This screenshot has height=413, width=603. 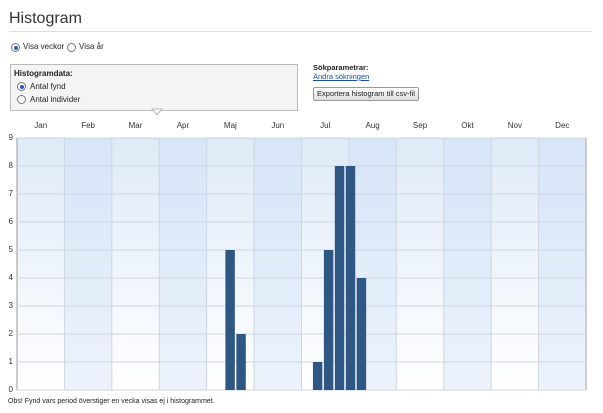 I want to click on x-tick-label: Sep, so click(x=420, y=125).